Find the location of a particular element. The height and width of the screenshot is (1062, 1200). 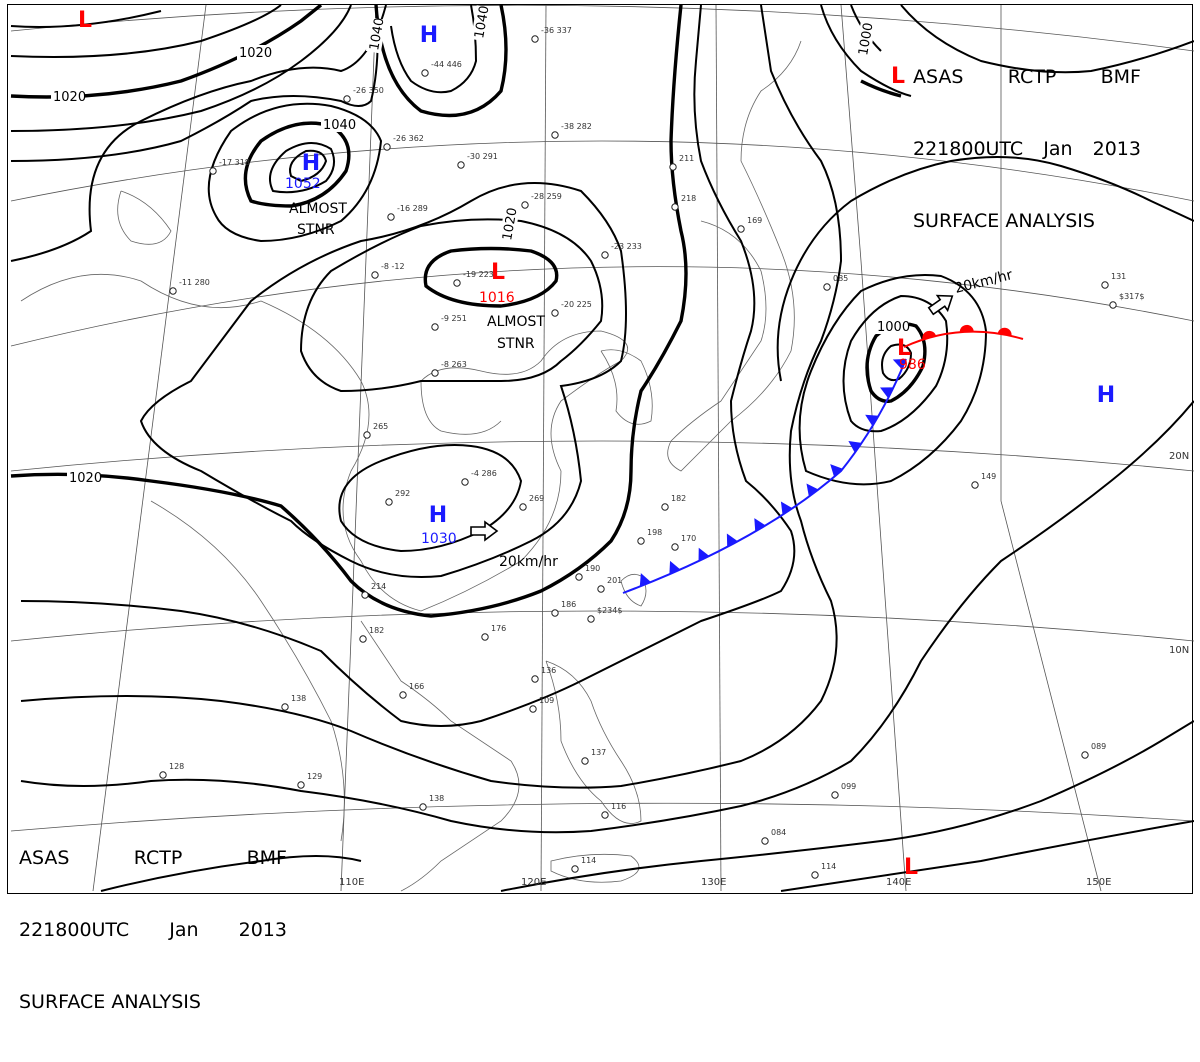

station-value: -16 289 is located at coordinates (412, 208).